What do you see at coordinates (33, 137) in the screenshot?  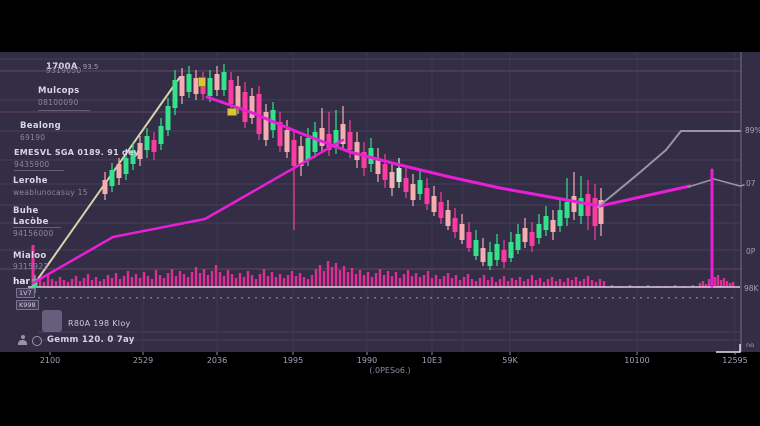 I see `sidebar-row3-value: 69190` at bounding box center [33, 137].